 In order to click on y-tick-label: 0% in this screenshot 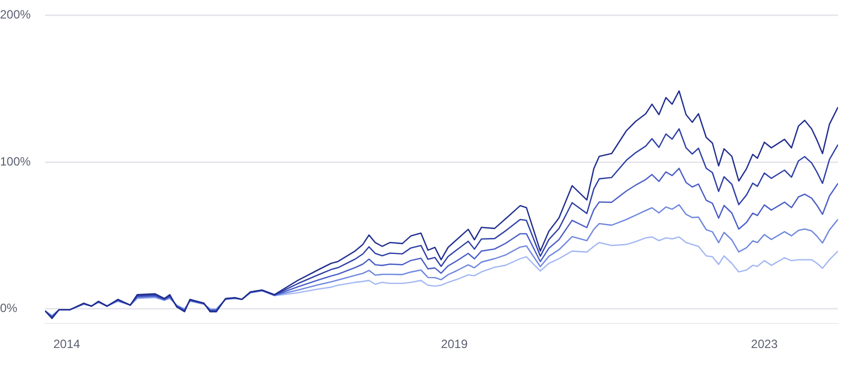, I will do `click(9, 308)`.